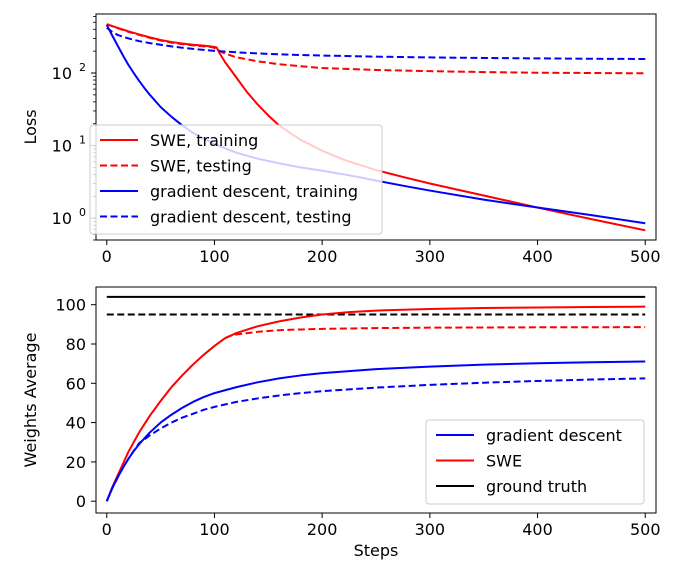 Image resolution: width=676 pixels, height=579 pixels. Describe the element at coordinates (82, 67) in the screenshot. I see `y-tick-exponent: 2` at that location.